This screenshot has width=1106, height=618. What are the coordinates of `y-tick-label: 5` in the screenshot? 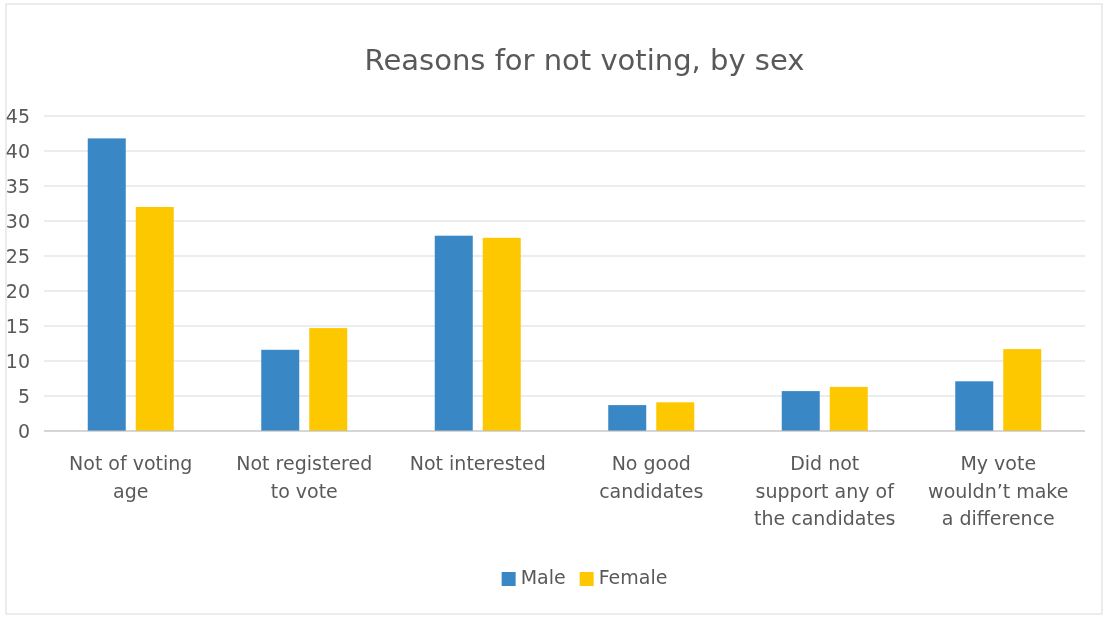 It's located at (23, 395).